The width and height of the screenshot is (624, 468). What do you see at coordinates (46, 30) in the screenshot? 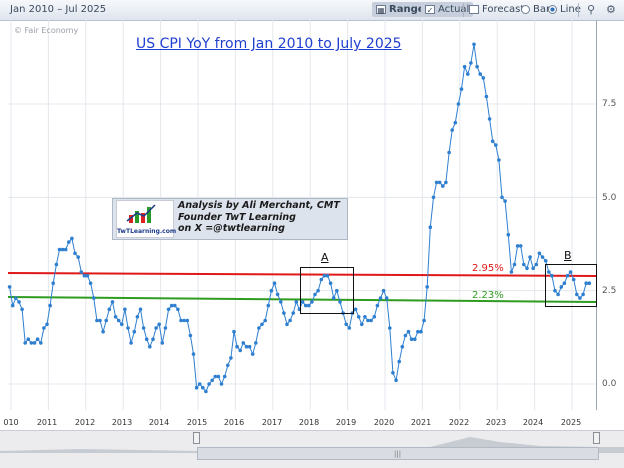
I see `source-label: © Fair Economy` at bounding box center [46, 30].